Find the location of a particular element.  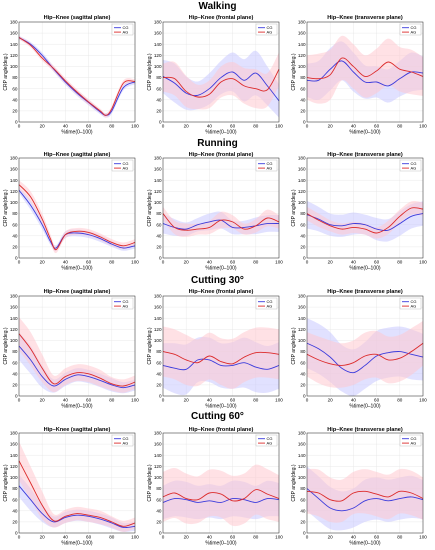

x-tick-label: 0 is located at coordinates (307, 126).